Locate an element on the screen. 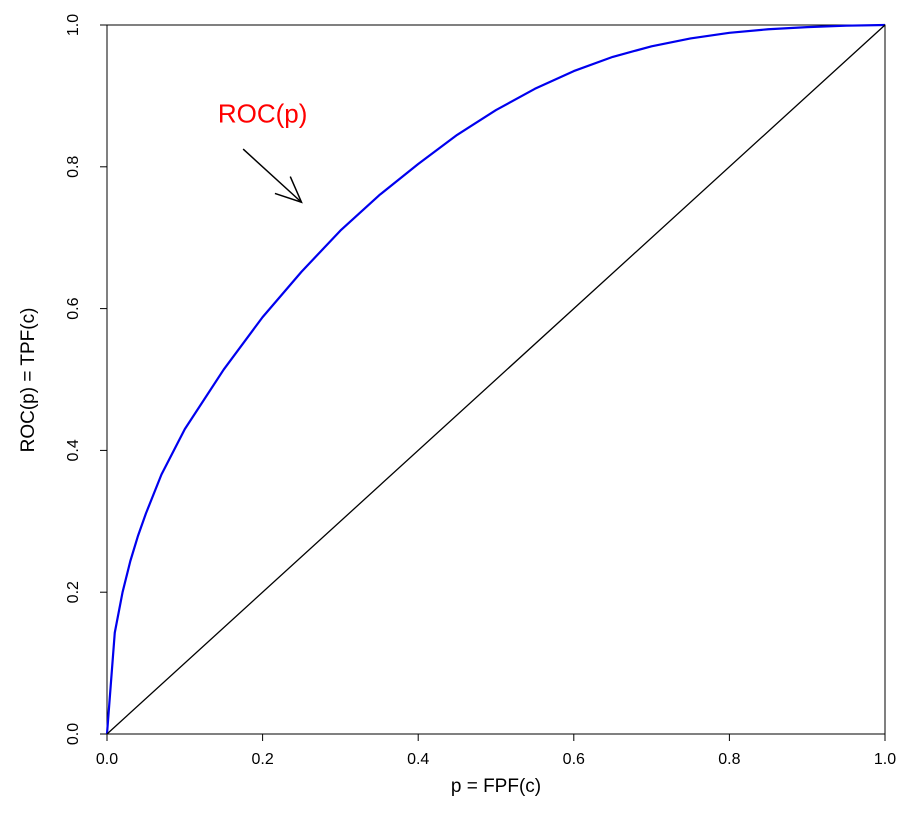 Image resolution: width=904 pixels, height=833 pixels. x-tick-label: 0.2 is located at coordinates (262, 759).